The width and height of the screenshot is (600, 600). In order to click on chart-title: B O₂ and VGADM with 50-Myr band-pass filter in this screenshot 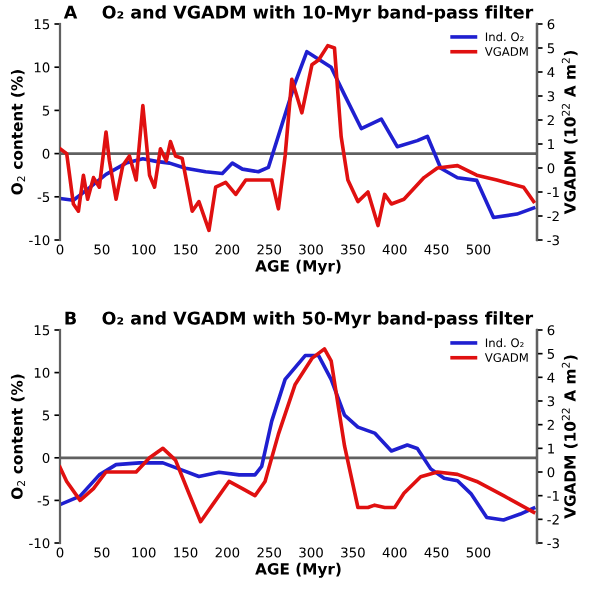, I will do `click(299, 320)`.